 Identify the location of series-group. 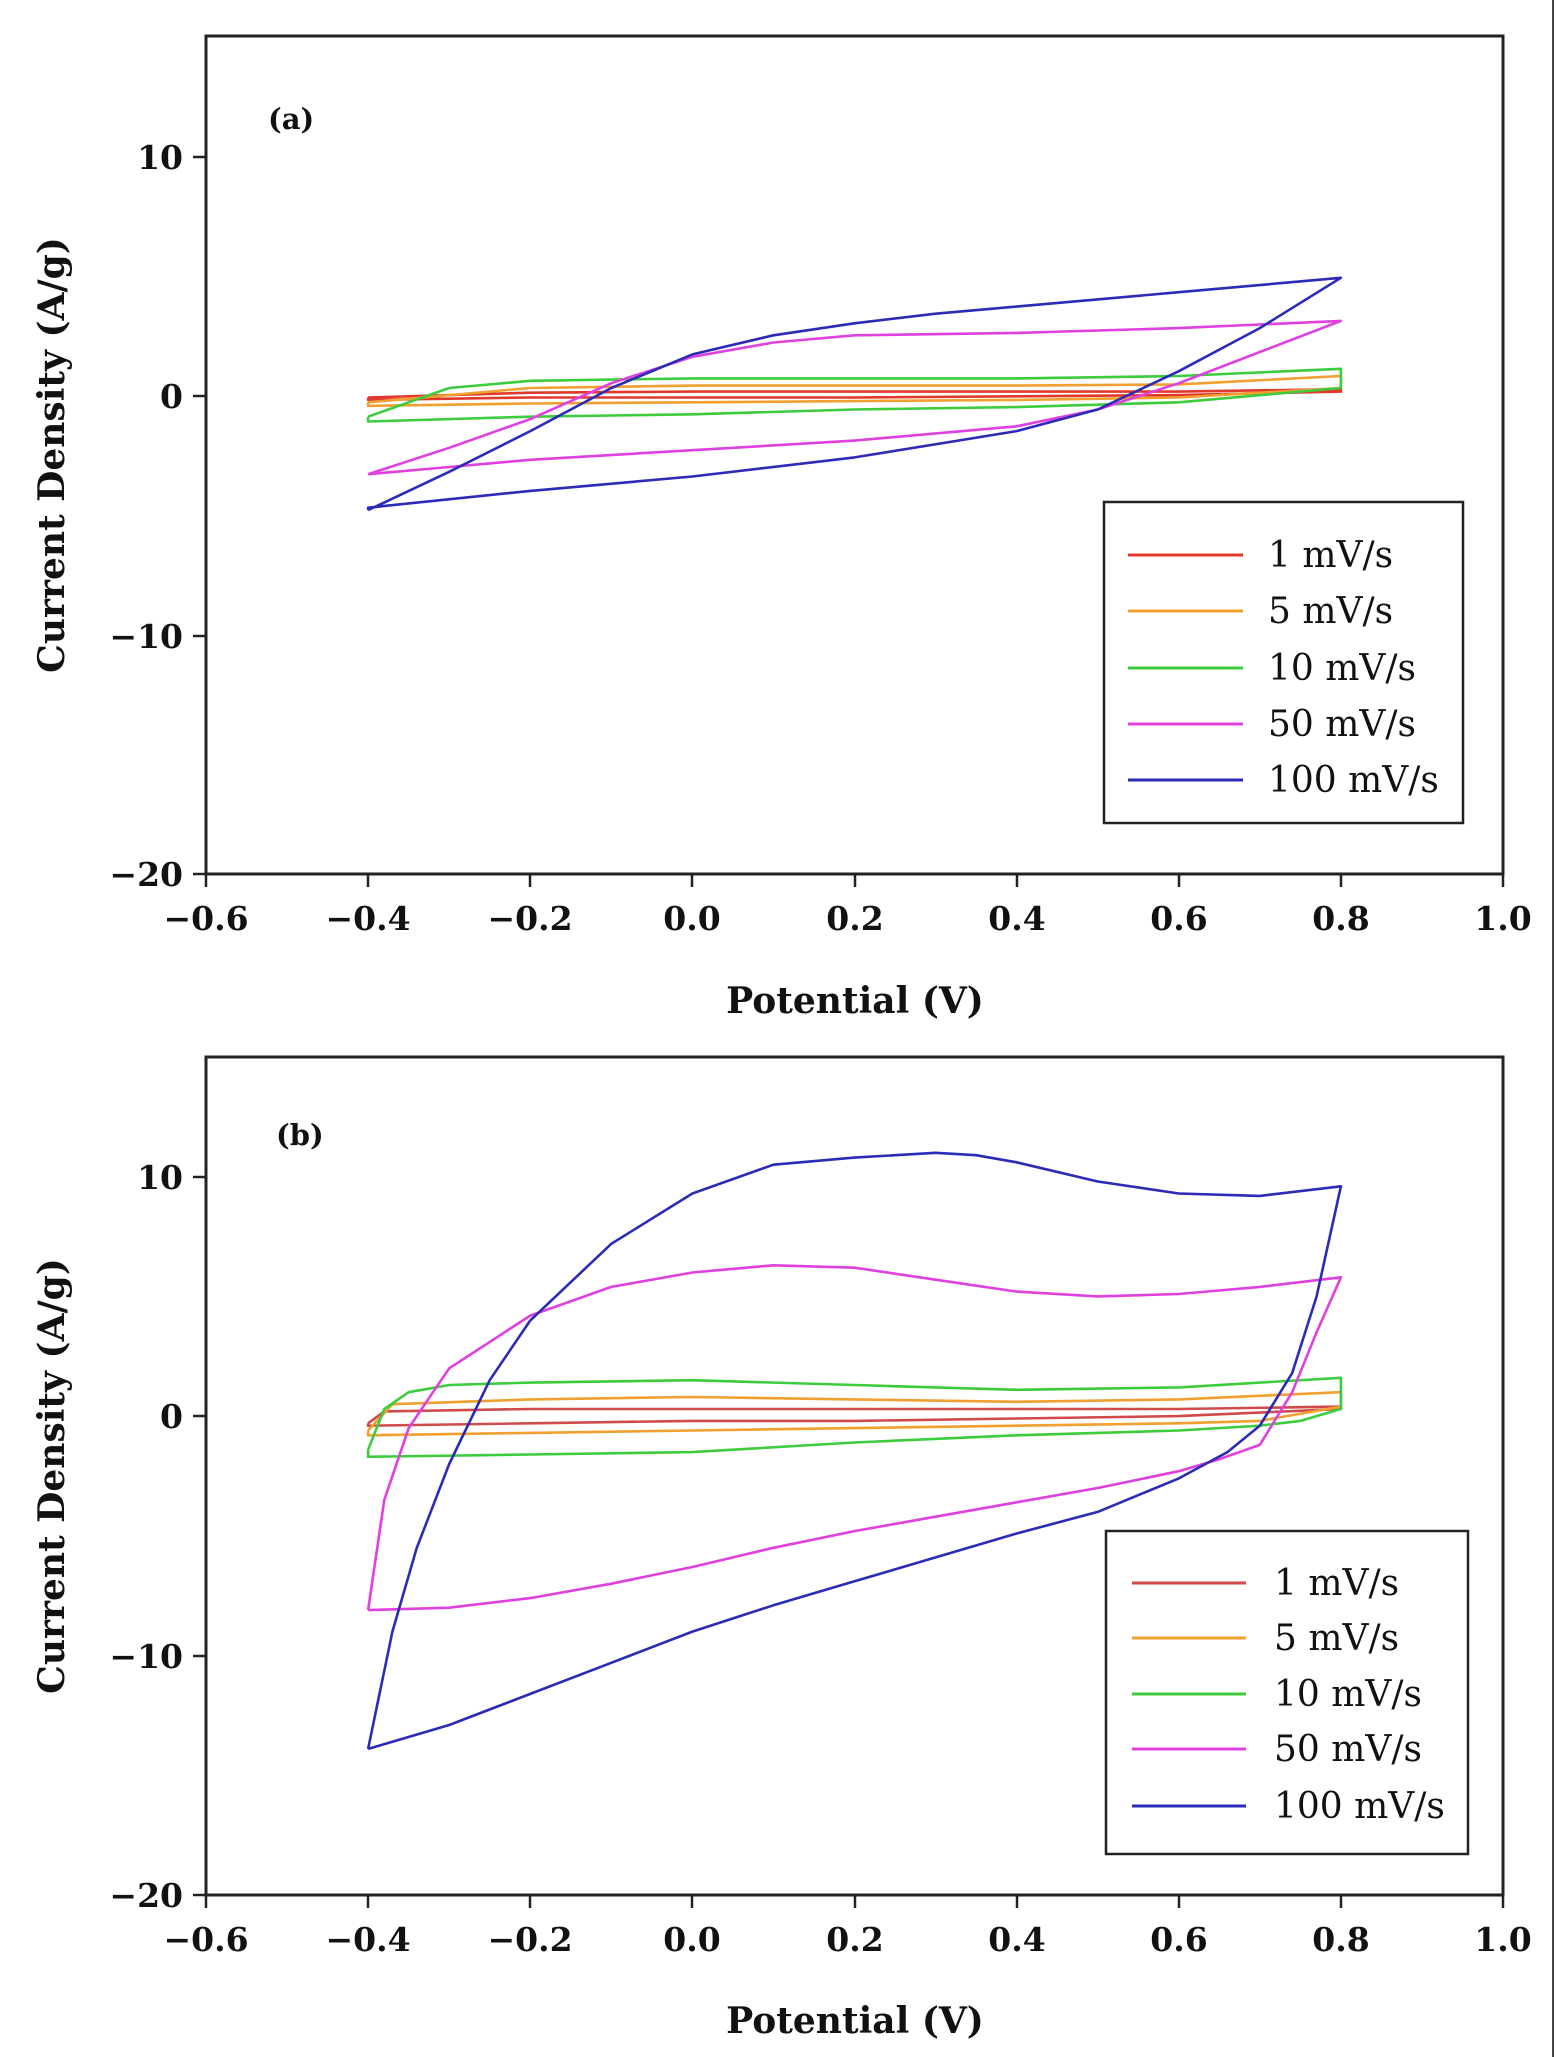
(854, 394).